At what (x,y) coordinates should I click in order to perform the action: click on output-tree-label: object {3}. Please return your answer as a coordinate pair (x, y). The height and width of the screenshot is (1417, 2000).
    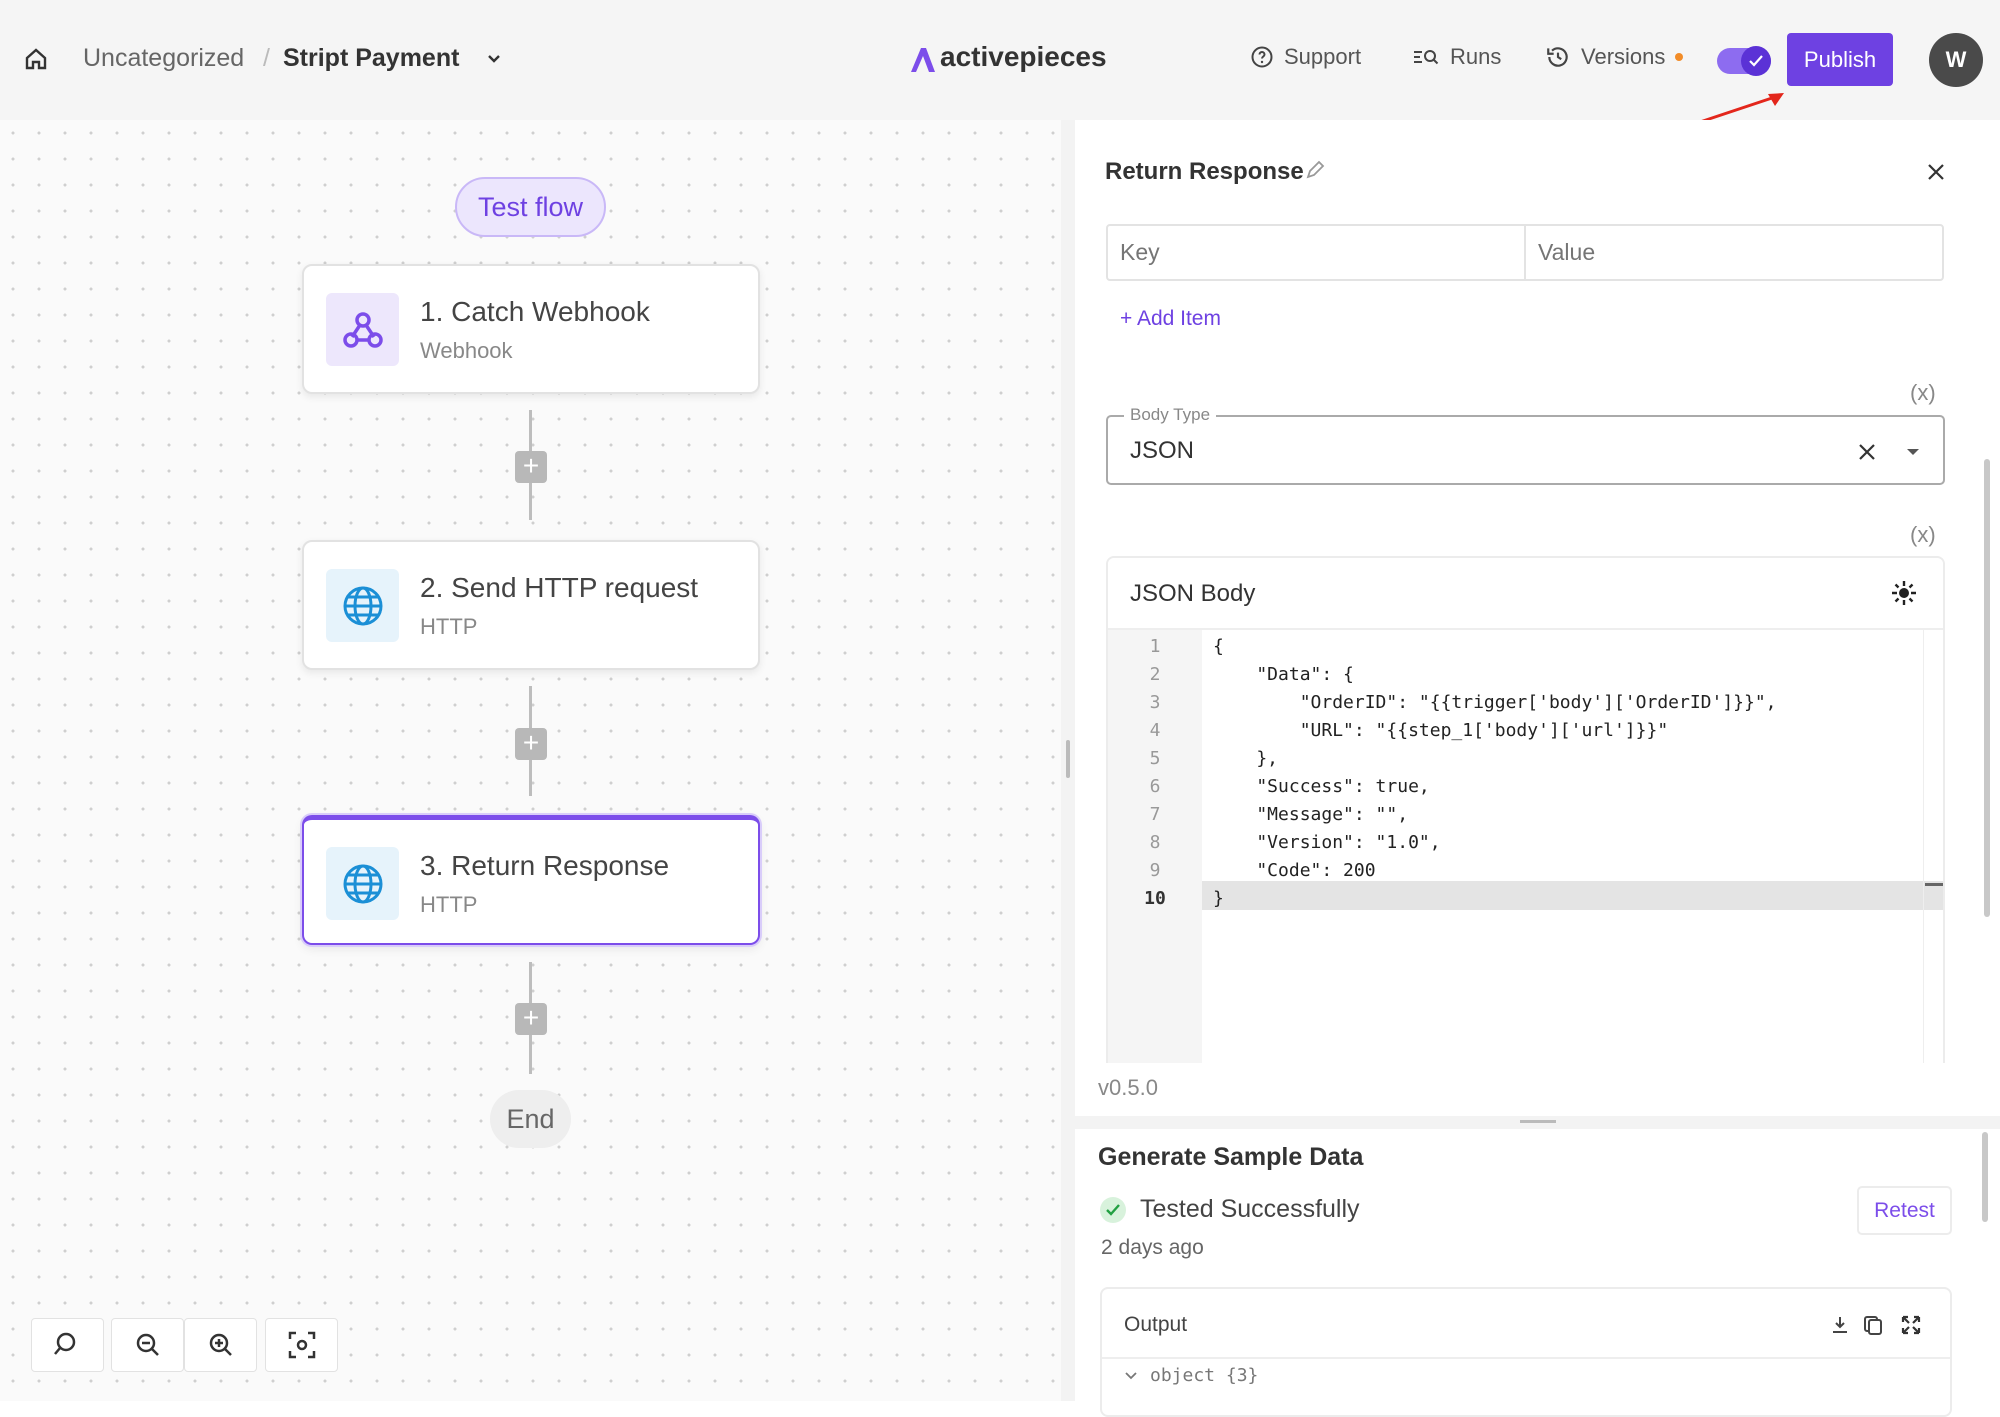
    Looking at the image, I should click on (1204, 1375).